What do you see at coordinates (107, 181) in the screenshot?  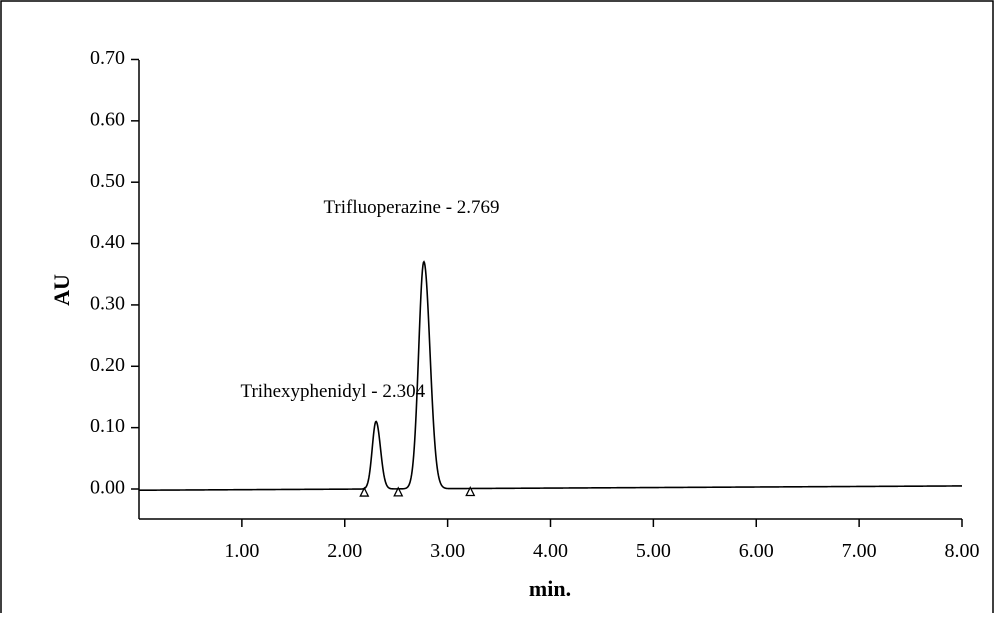 I see `y-tick-label: 0.50` at bounding box center [107, 181].